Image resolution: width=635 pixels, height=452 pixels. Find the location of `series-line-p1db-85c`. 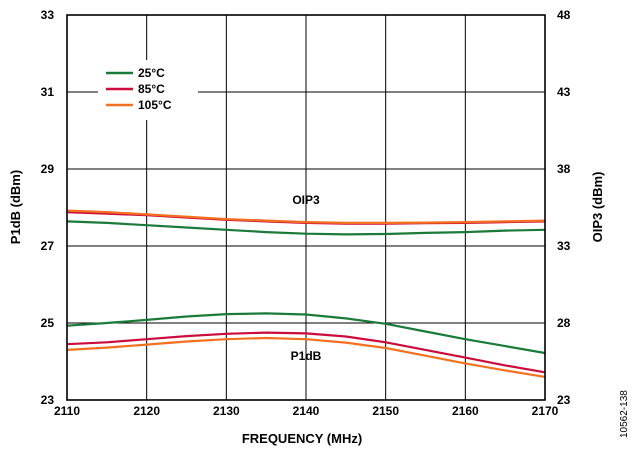

series-line-p1db-85c is located at coordinates (306, 352).